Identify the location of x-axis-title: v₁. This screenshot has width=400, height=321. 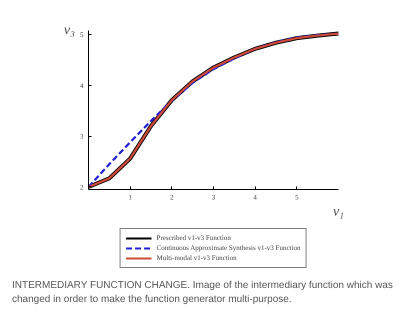
(338, 212).